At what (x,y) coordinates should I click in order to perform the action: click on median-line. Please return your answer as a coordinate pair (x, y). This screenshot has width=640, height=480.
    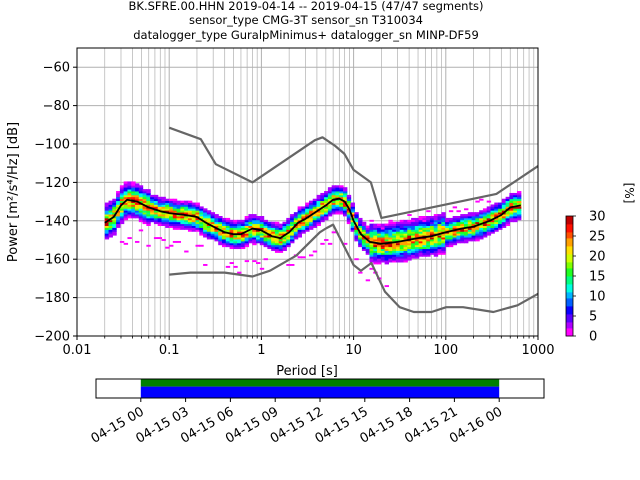
    Looking at the image, I should click on (312, 221).